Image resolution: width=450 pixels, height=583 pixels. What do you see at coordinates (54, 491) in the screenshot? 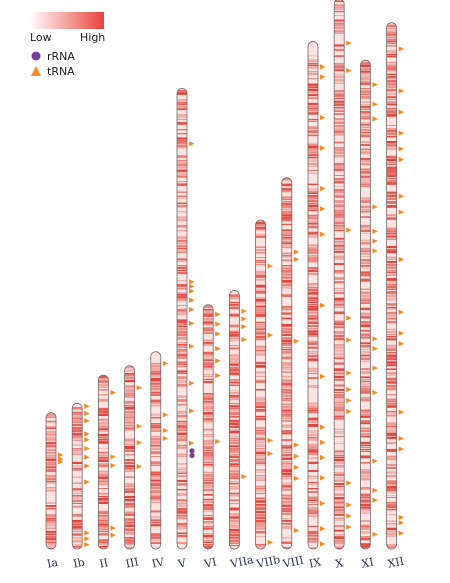
I see `chromosome-ia: Ia` at bounding box center [54, 491].